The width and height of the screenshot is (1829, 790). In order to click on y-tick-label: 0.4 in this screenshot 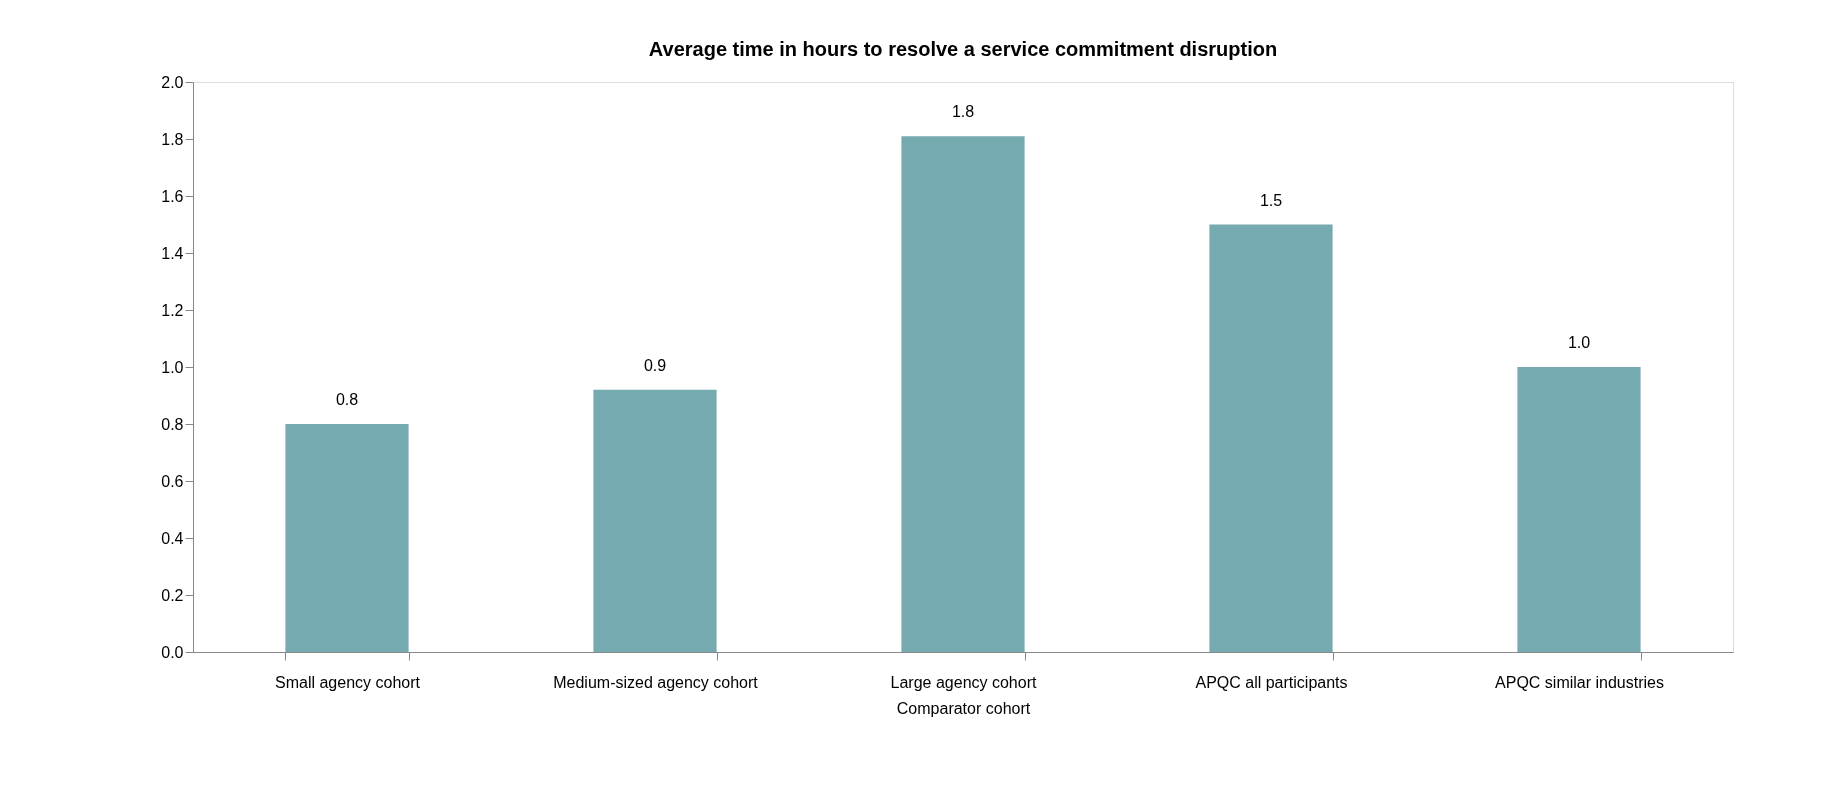, I will do `click(172, 538)`.